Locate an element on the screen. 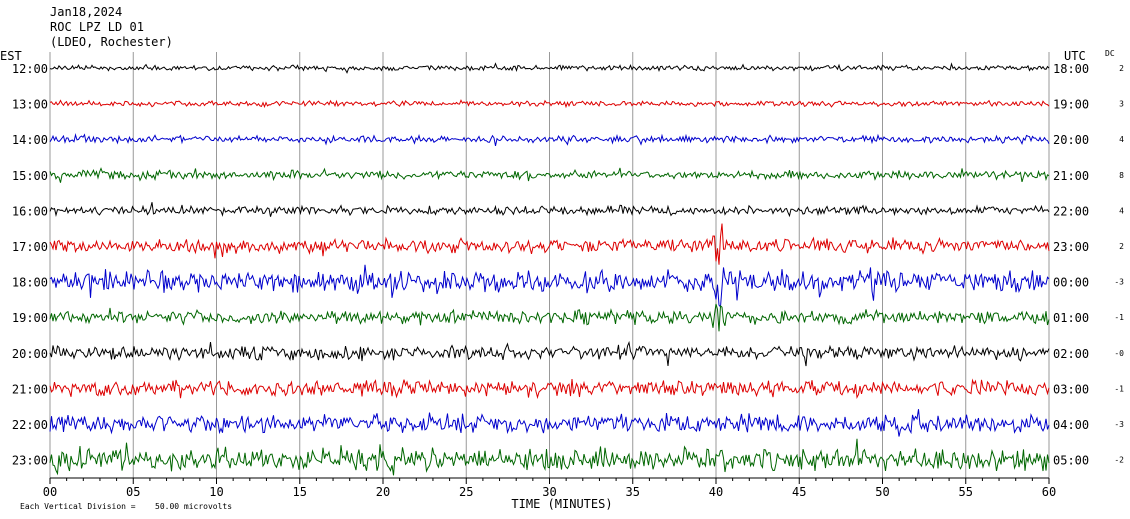 This screenshot has height=519, width=1130. row-label-utc: 19:00 is located at coordinates (1071, 105).